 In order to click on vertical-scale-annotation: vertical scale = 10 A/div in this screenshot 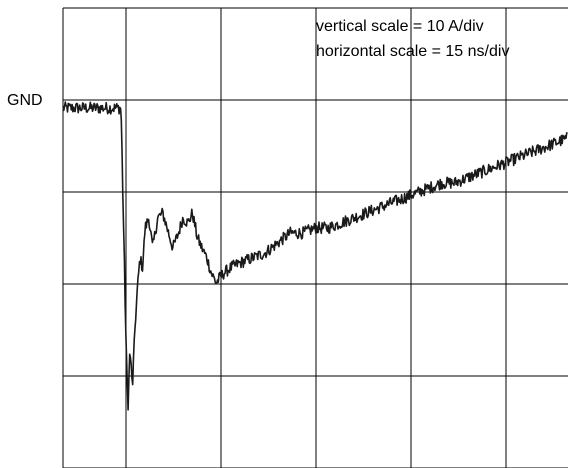, I will do `click(400, 26)`.